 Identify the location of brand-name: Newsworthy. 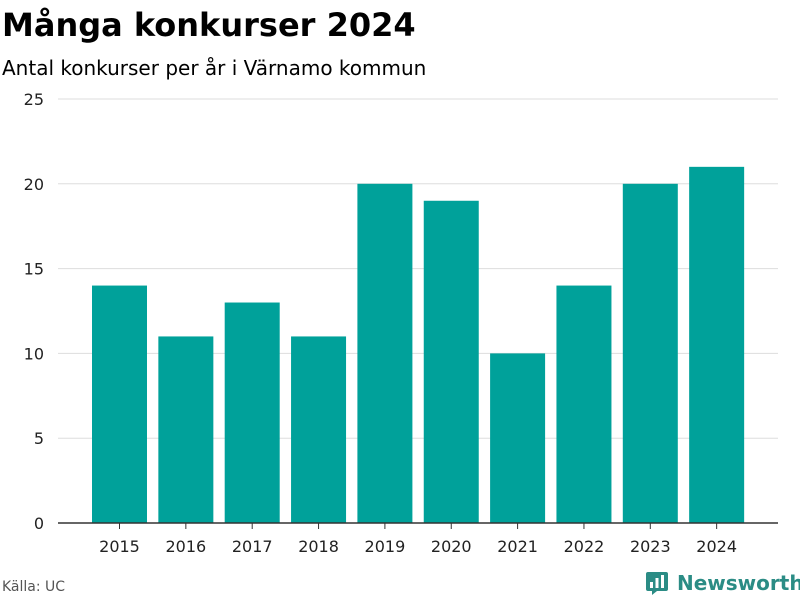
(738, 583).